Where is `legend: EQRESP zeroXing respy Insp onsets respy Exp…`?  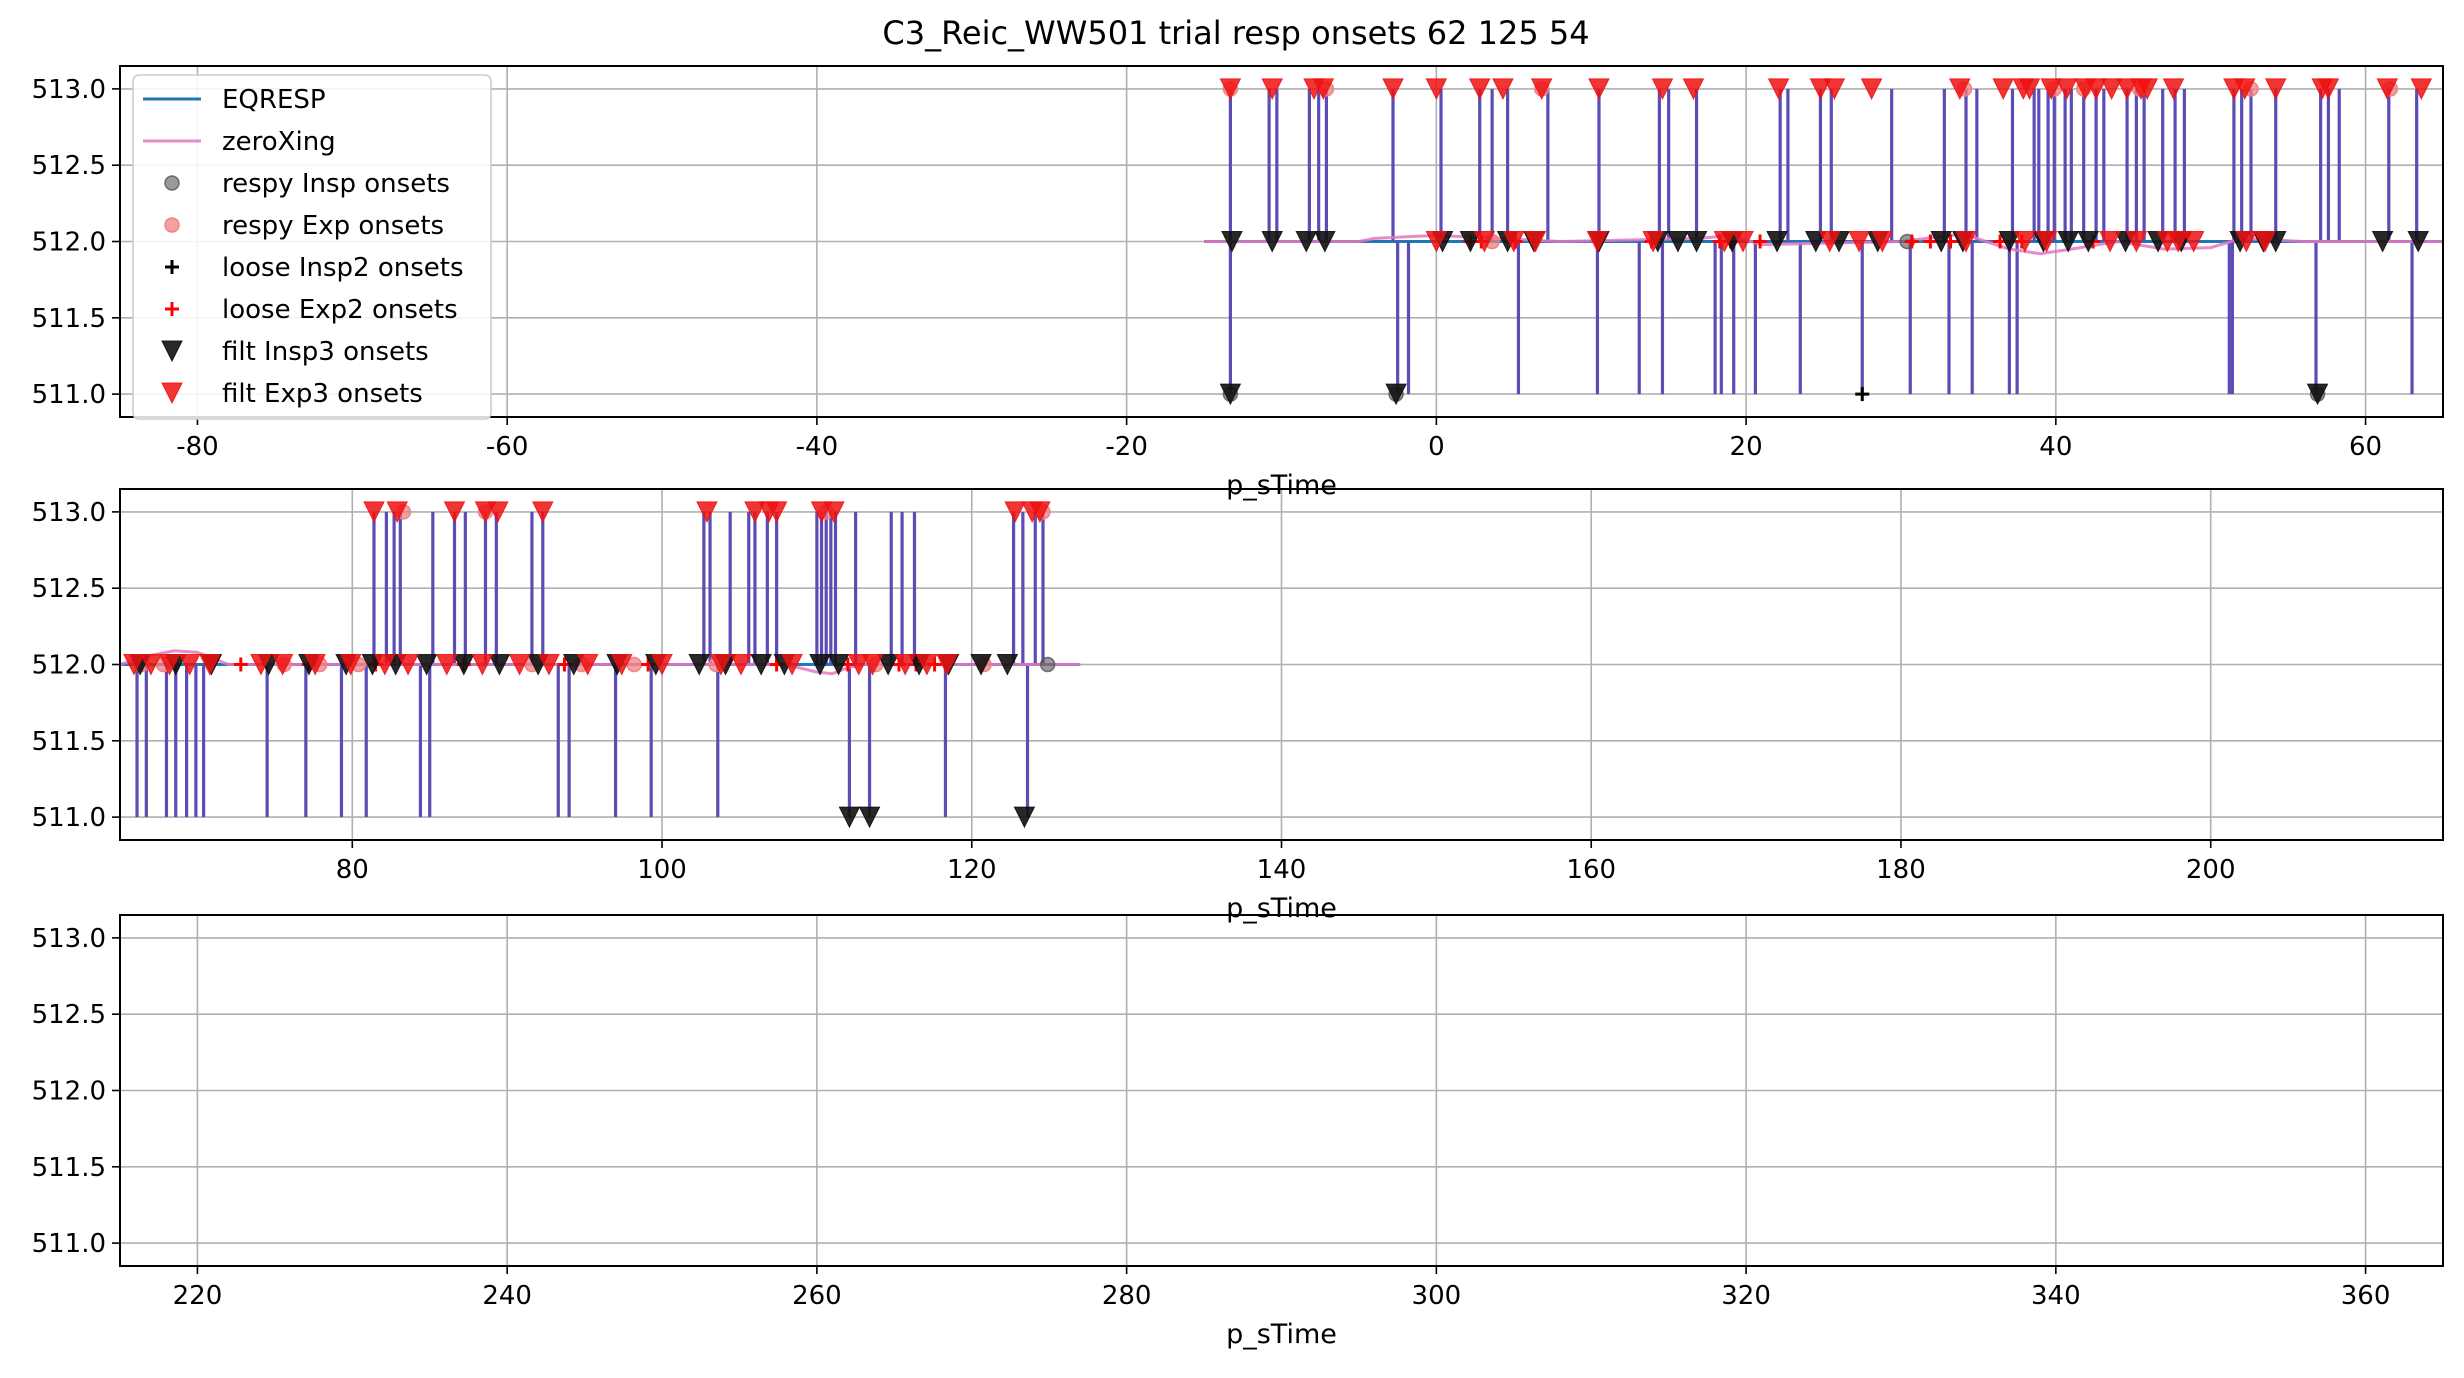 legend: EQRESP zeroXing respy Insp onsets respy Exp… is located at coordinates (312, 247).